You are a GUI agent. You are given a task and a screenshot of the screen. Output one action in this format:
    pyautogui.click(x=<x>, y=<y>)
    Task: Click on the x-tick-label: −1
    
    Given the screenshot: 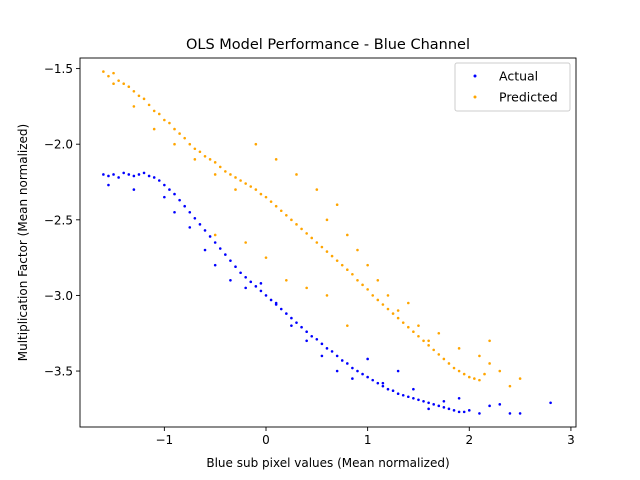 What is the action you would take?
    pyautogui.click(x=165, y=440)
    